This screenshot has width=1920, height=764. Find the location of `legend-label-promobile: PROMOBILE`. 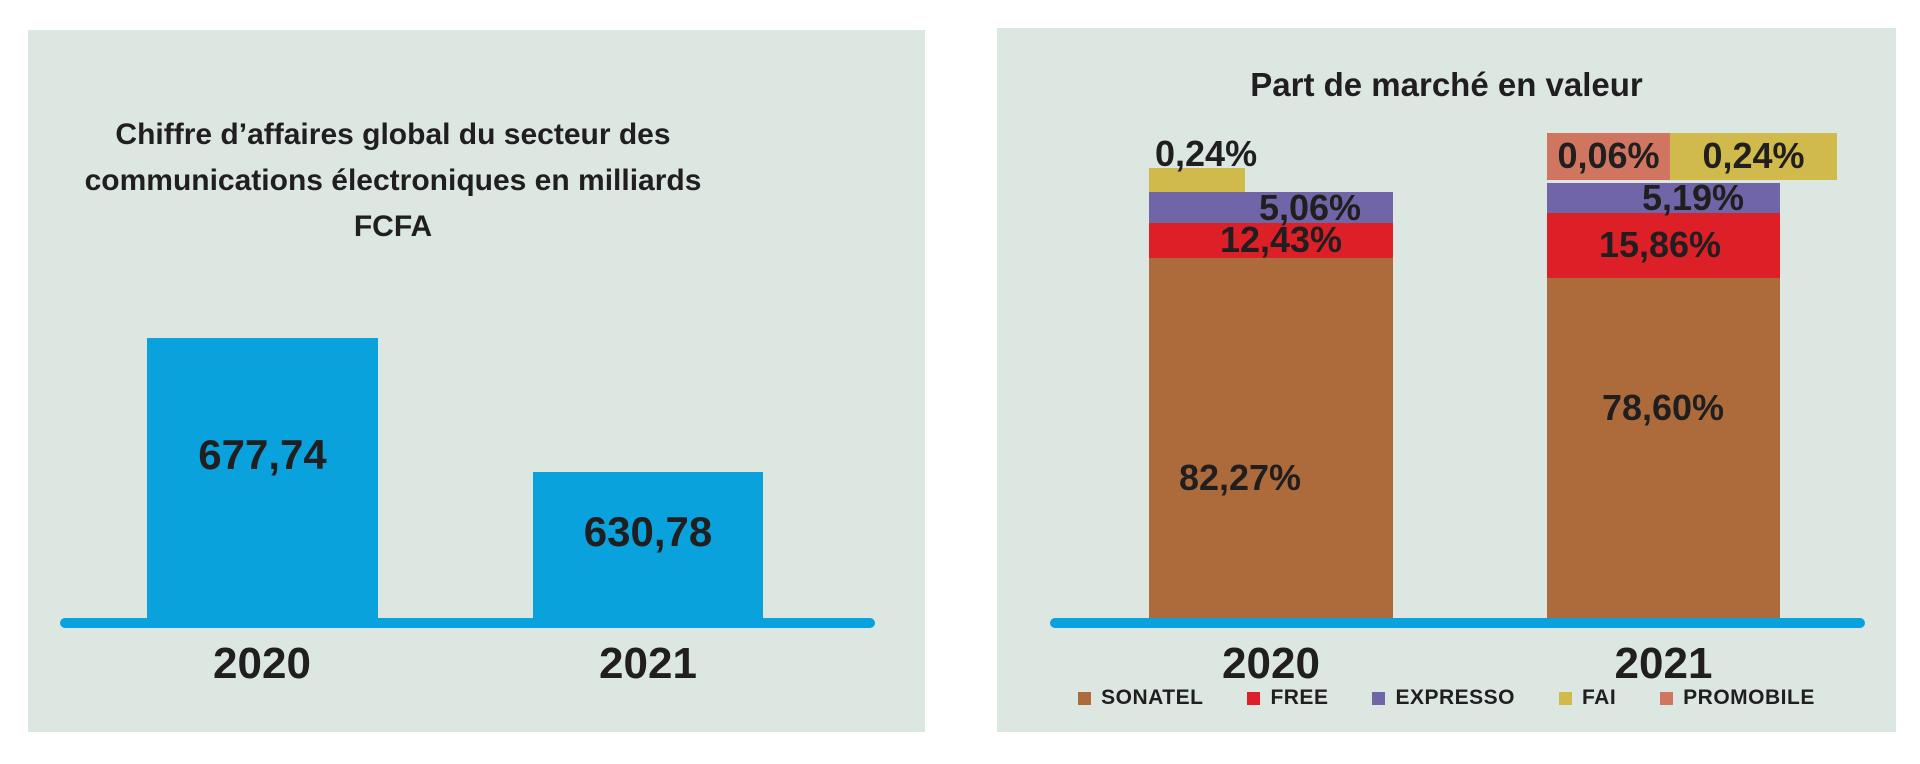

legend-label-promobile: PROMOBILE is located at coordinates (1749, 697).